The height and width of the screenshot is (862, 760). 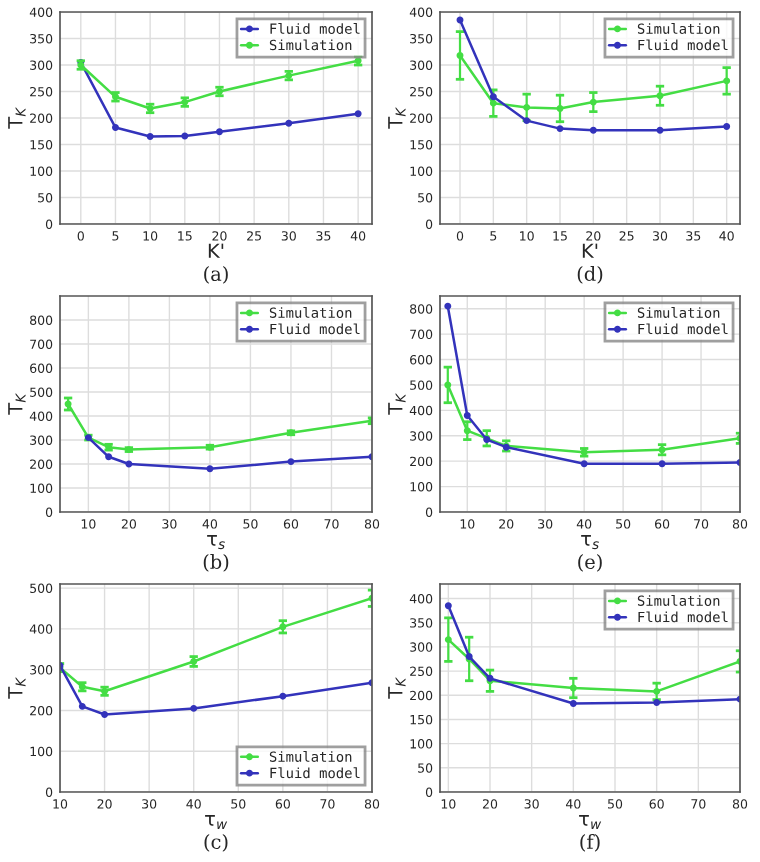 I want to click on text: (e), so click(x=590, y=563).